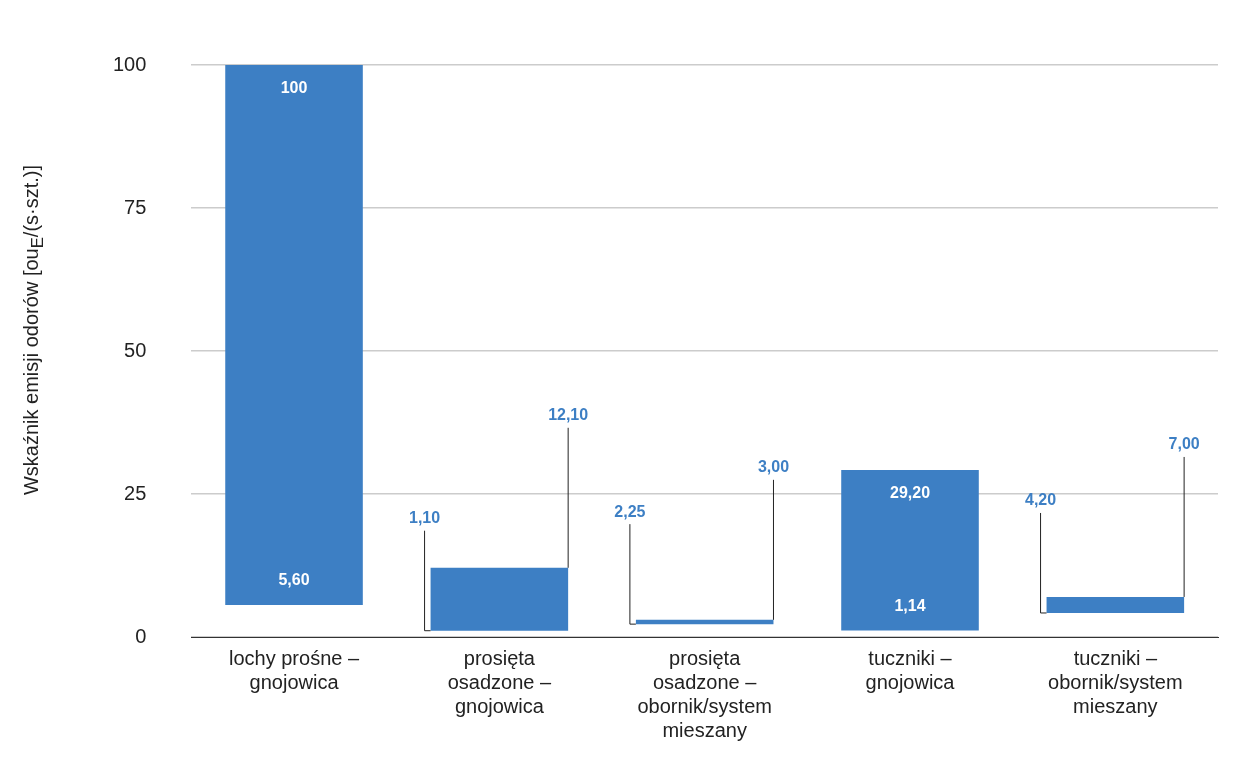  What do you see at coordinates (294, 580) in the screenshot?
I see `text: 5,60` at bounding box center [294, 580].